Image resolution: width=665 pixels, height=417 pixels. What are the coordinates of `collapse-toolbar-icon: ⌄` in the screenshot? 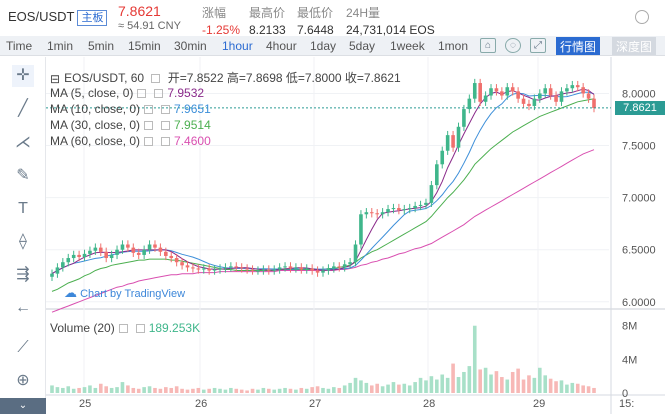 It's located at (23, 406).